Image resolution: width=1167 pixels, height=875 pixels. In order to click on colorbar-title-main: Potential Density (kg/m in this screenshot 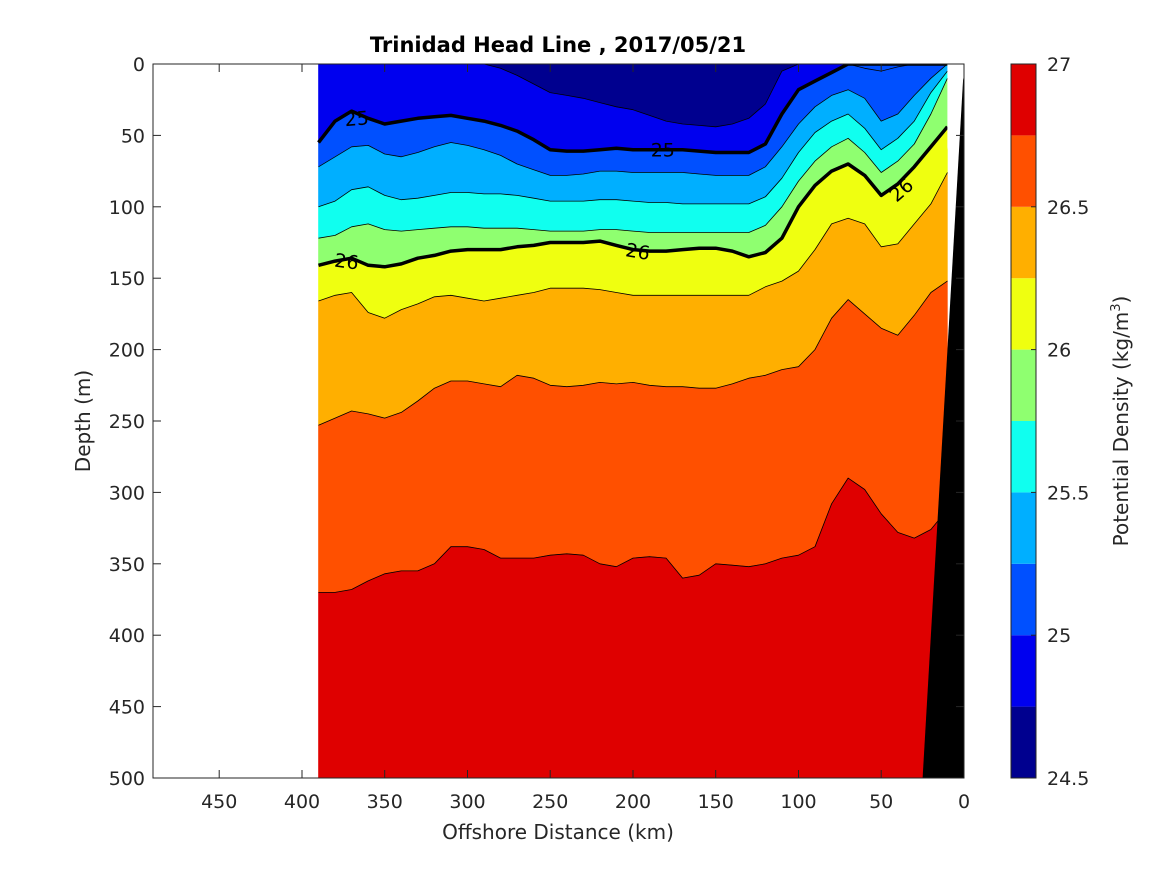, I will do `click(1121, 429)`.